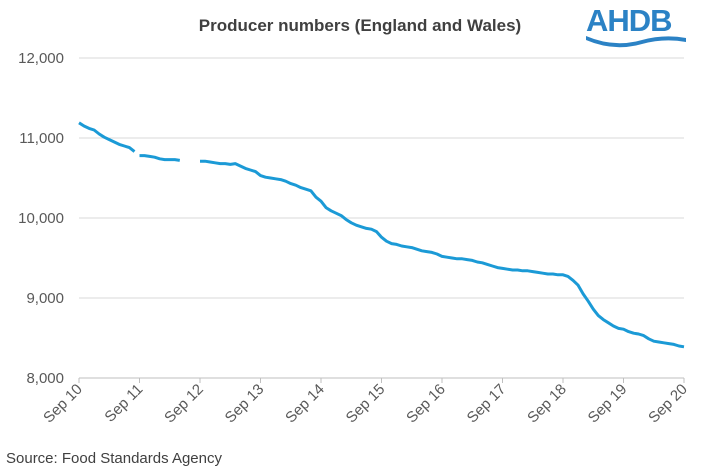 This screenshot has width=712, height=472. I want to click on x-tick-label: Sep 17, so click(487, 404).